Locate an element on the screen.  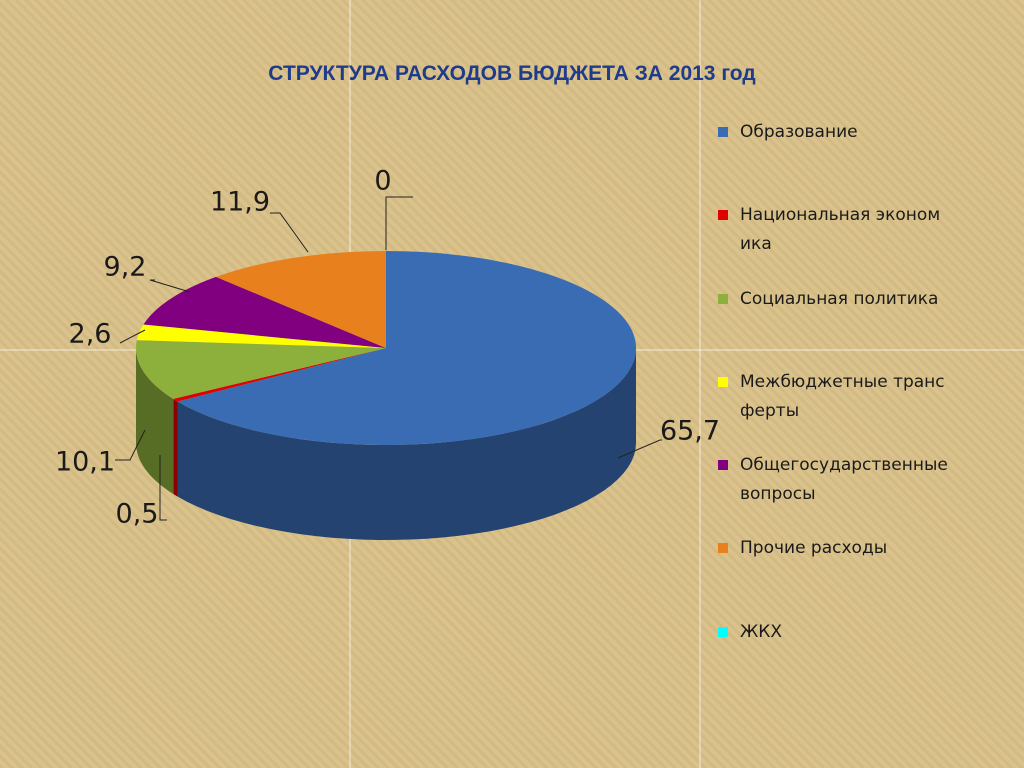
legend-label: Межбюджетные трансферты is located at coordinates (842, 396).